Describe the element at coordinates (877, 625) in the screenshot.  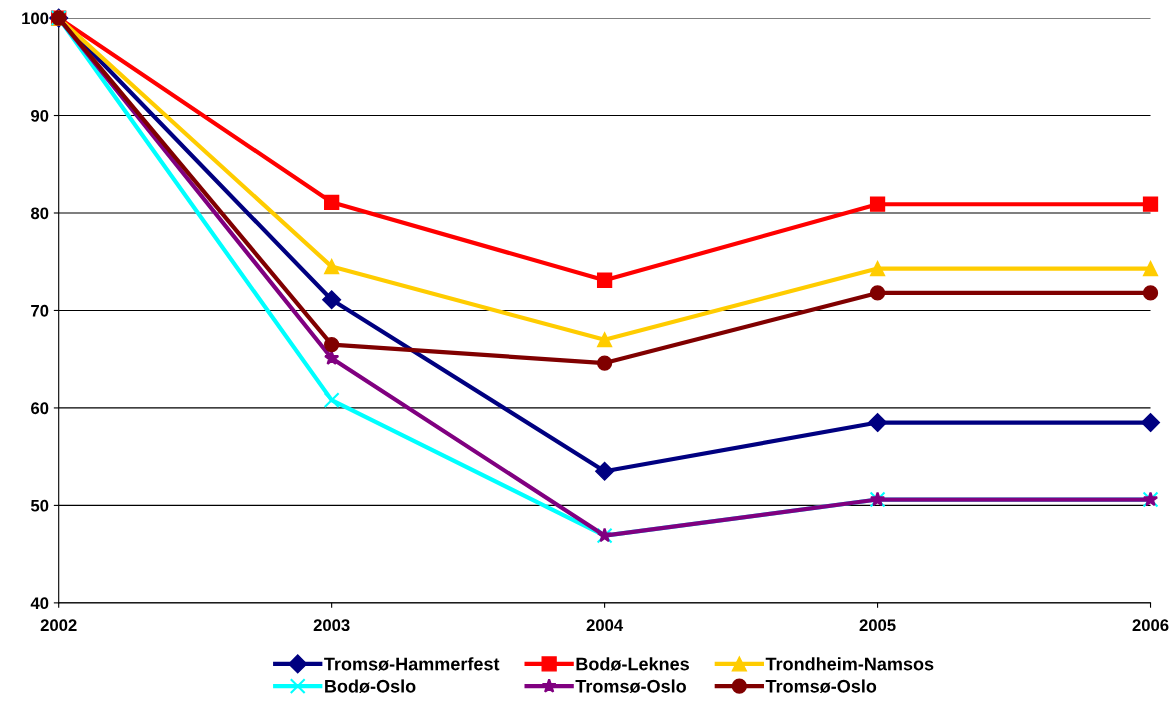
I see `x-tick-label: 2005` at that location.